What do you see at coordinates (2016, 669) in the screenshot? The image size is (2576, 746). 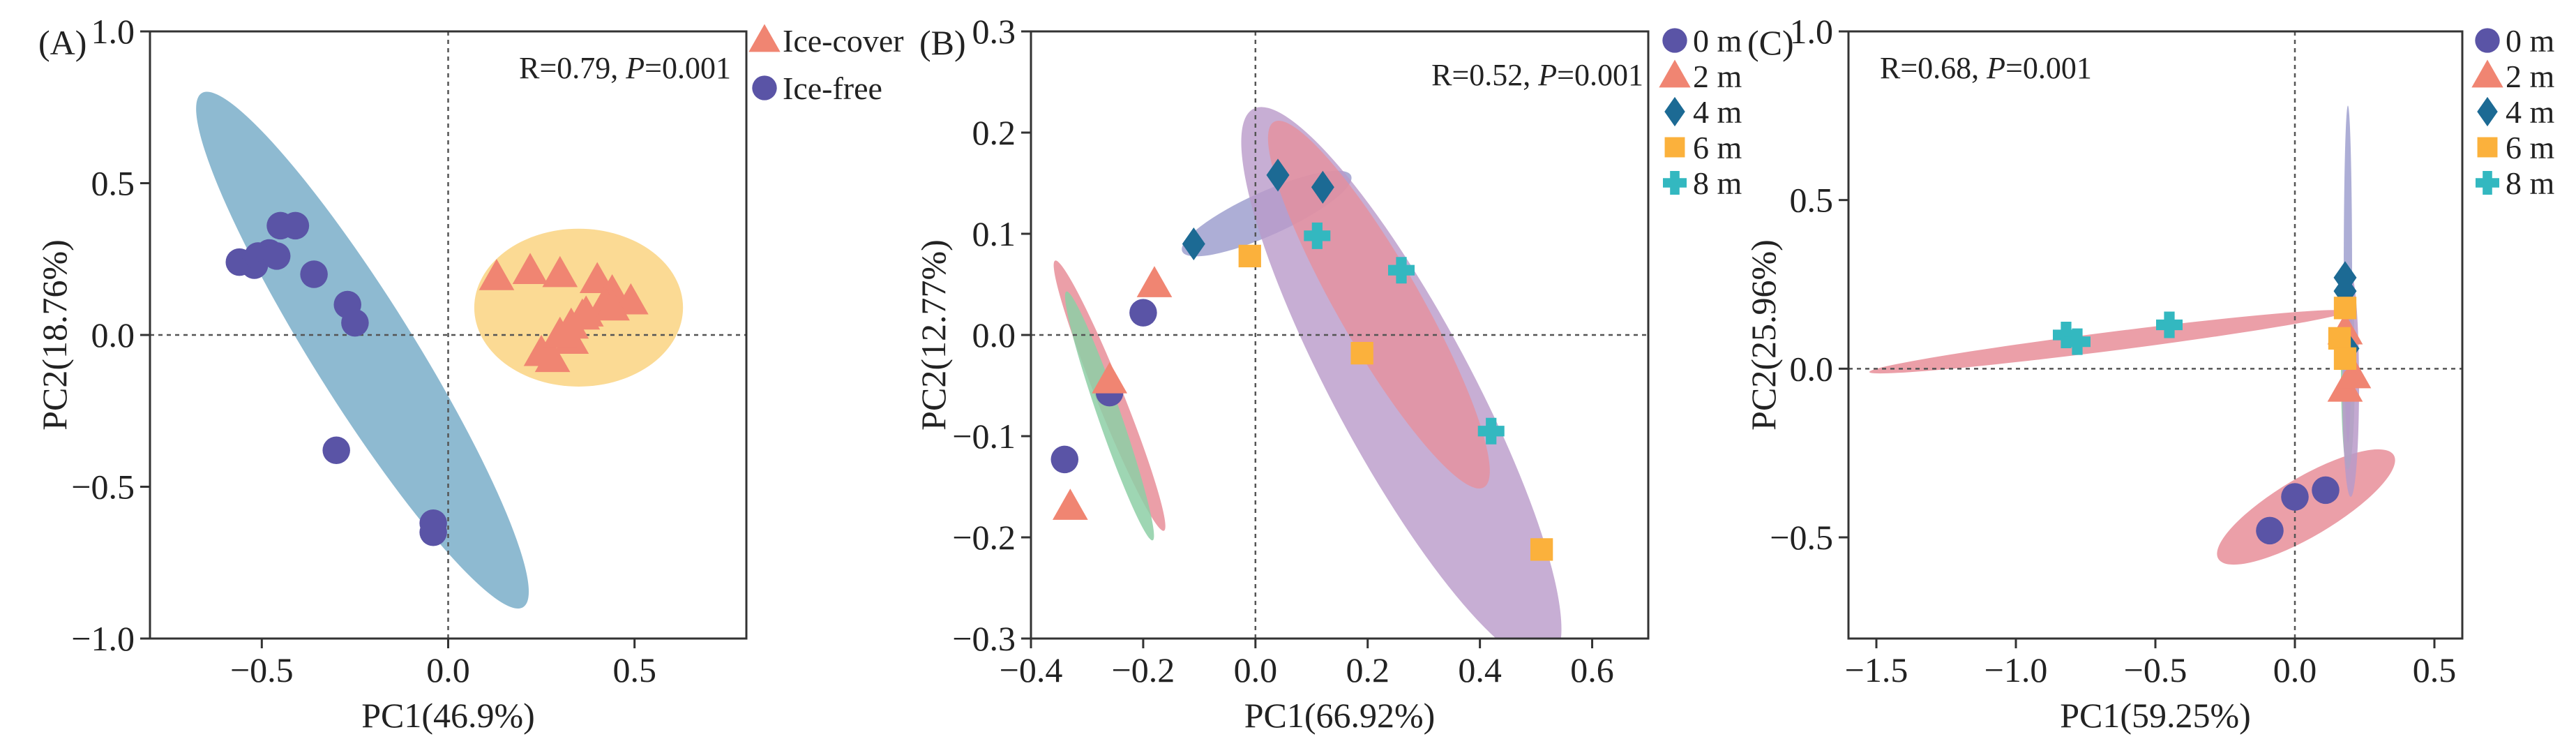 I see `x-tick-label: −1.0` at bounding box center [2016, 669].